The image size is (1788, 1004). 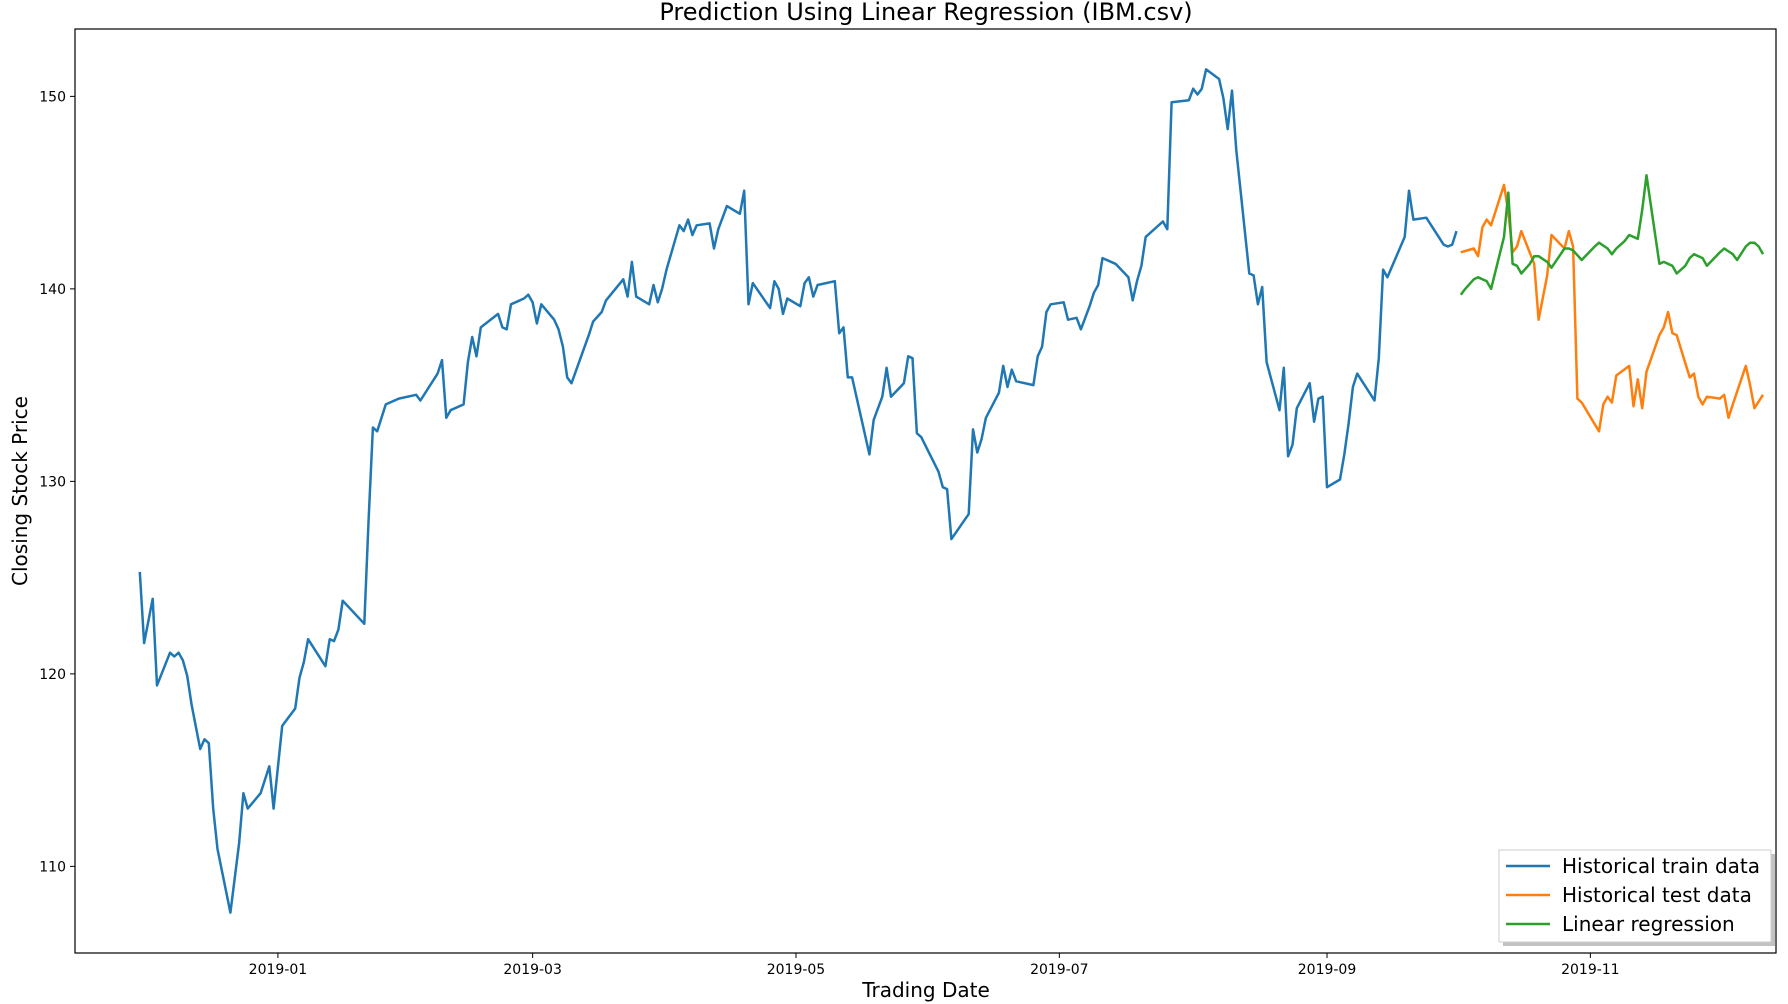 I want to click on y-tick-label: 120, so click(x=52, y=675).